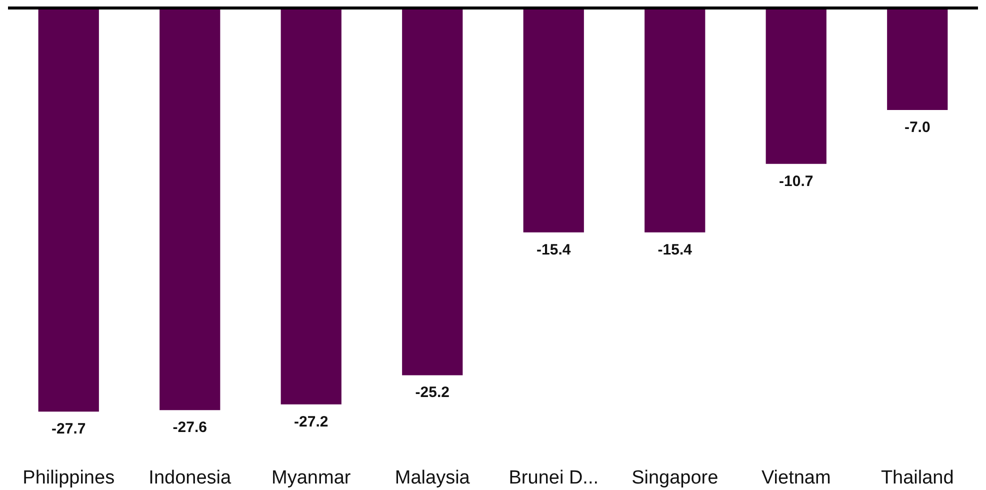  Describe the element at coordinates (675, 478) in the screenshot. I see `x-tick-label: Singapore` at that location.